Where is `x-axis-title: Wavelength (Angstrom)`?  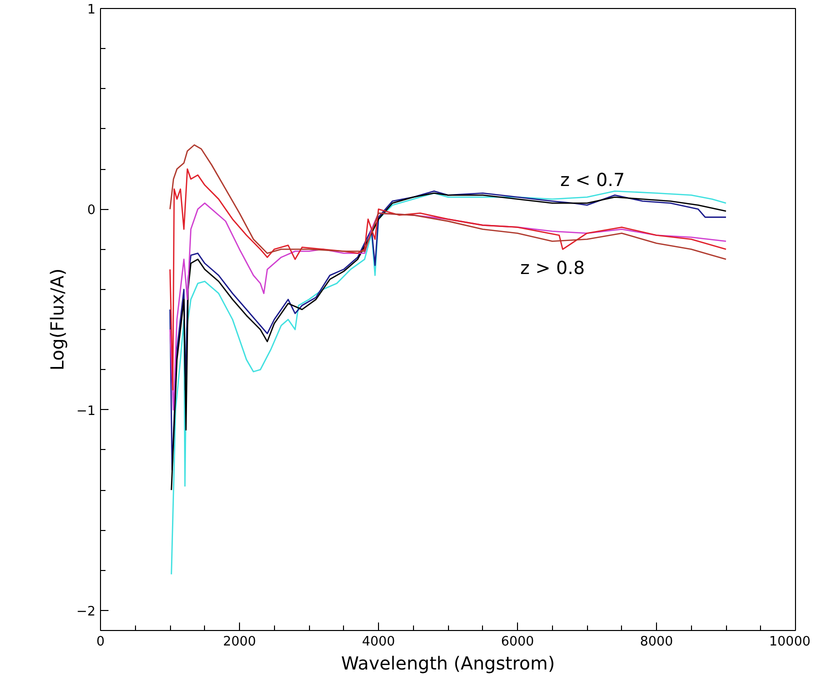 x-axis-title: Wavelength (Angstrom) is located at coordinates (448, 664).